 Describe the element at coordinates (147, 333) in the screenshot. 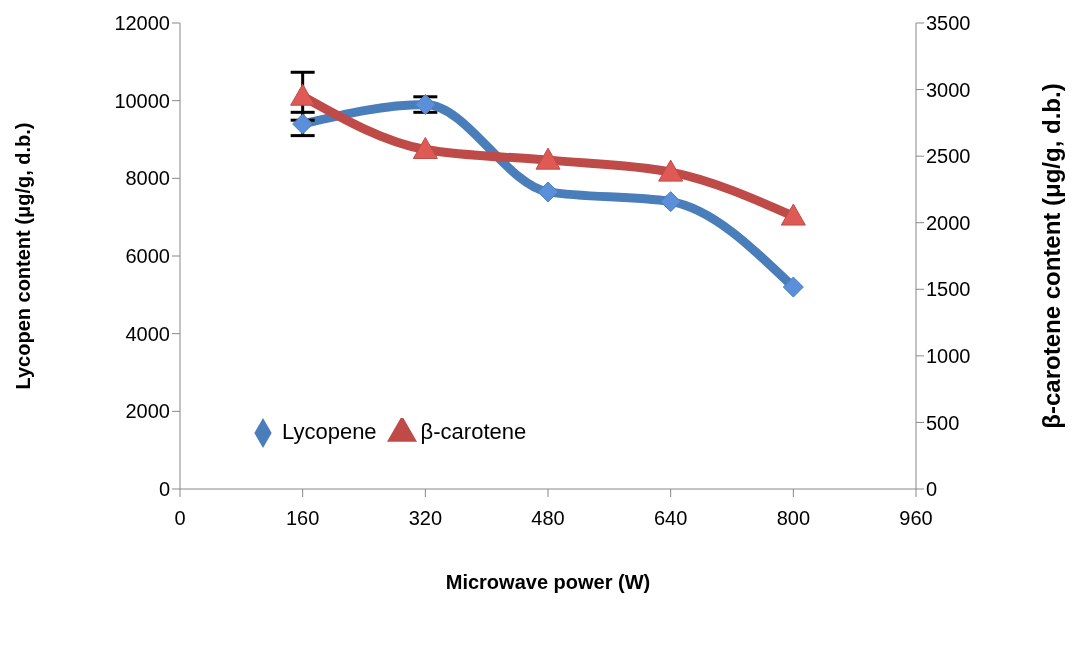

I see `y-tick-label: 4000` at that location.